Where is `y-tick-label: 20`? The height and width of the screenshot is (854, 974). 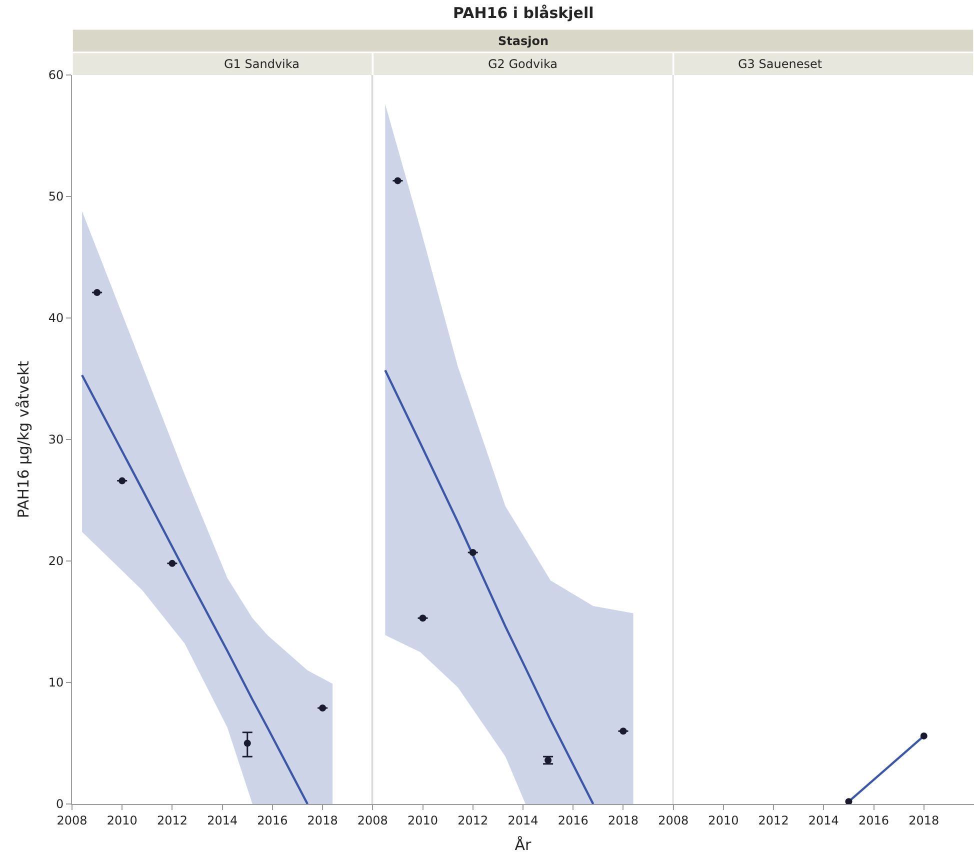 y-tick-label: 20 is located at coordinates (56, 561).